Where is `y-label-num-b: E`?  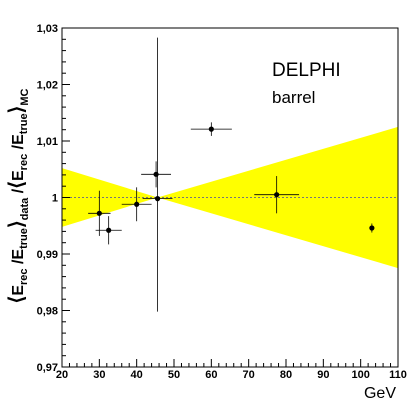
y-label-num-b: E is located at coordinates (18, 254).